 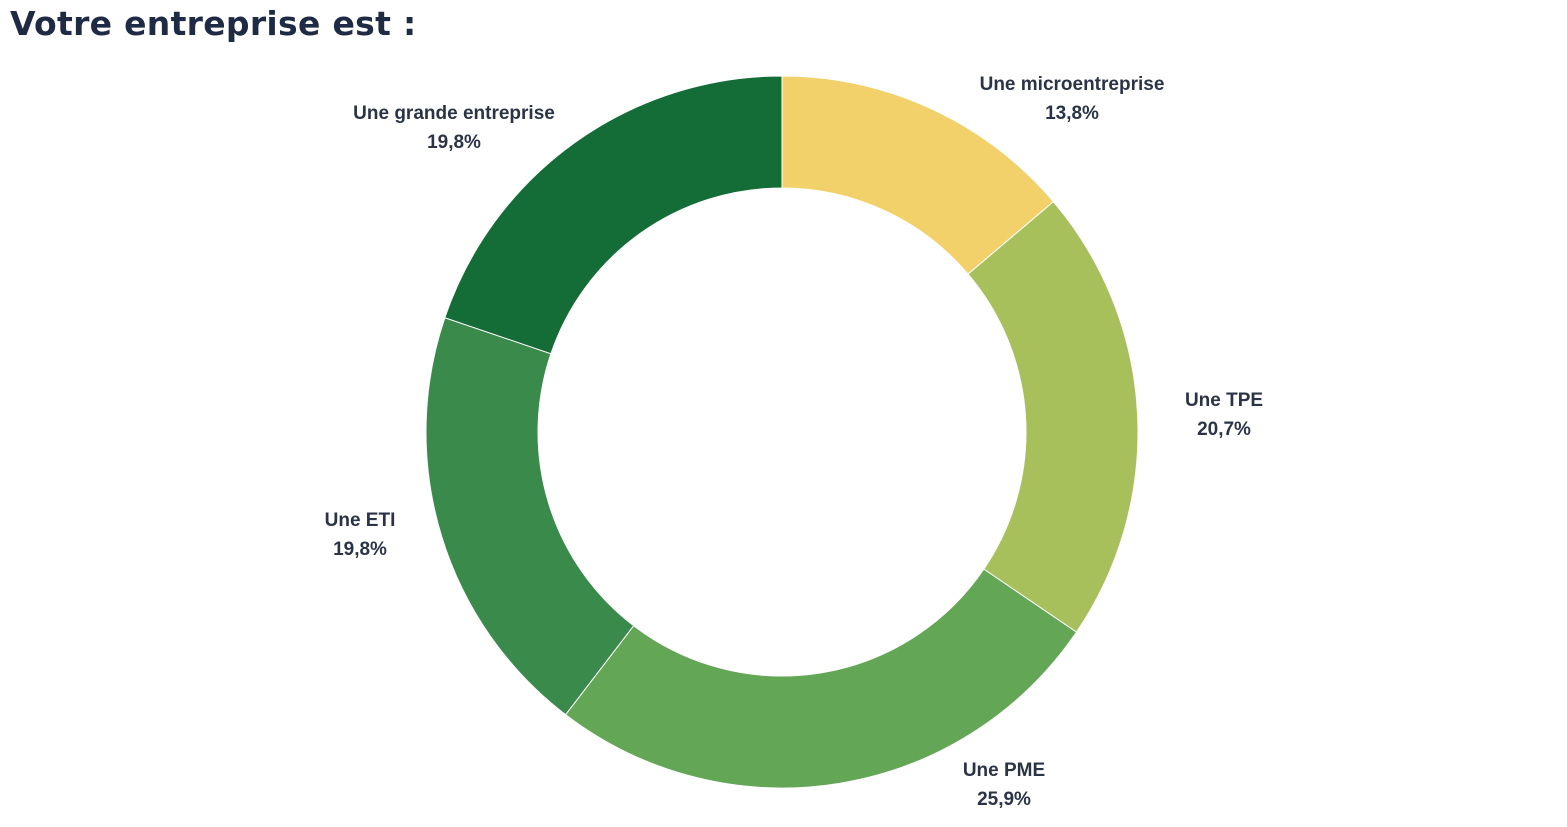 I want to click on chart-title: Votre entreprise est :, so click(x=213, y=23).